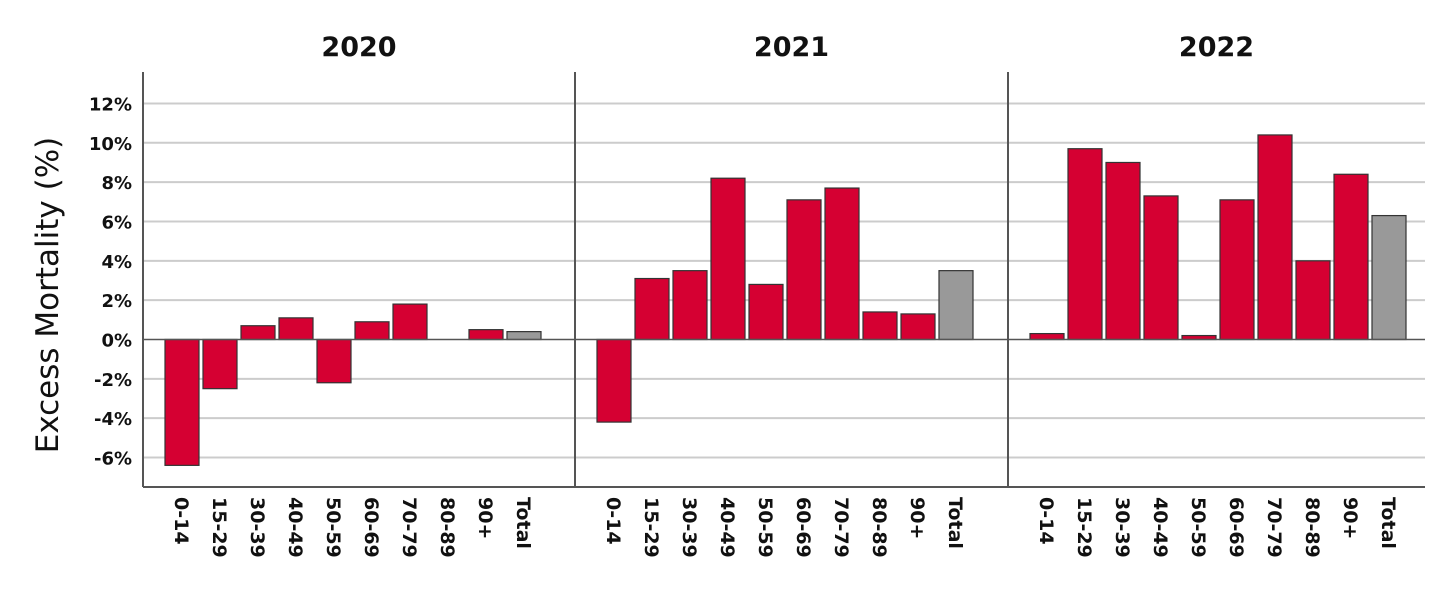  What do you see at coordinates (918, 327) in the screenshot?
I see `bar-2021-90+` at bounding box center [918, 327].